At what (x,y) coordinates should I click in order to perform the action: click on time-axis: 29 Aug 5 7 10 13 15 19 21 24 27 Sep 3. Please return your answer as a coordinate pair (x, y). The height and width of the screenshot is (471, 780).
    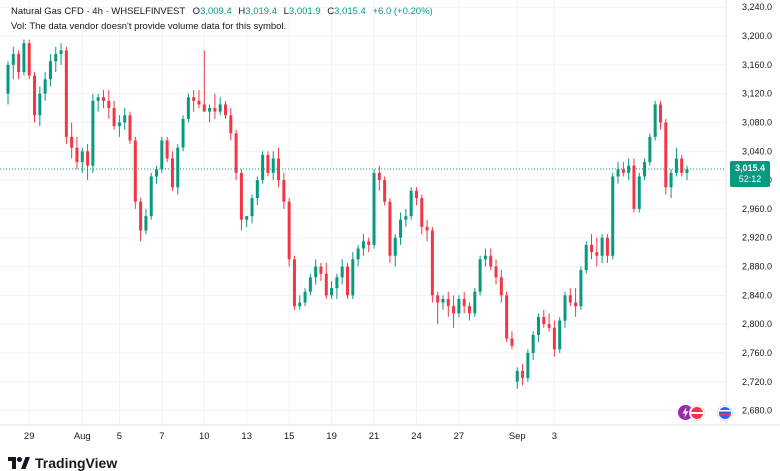
    Looking at the image, I should click on (290, 436).